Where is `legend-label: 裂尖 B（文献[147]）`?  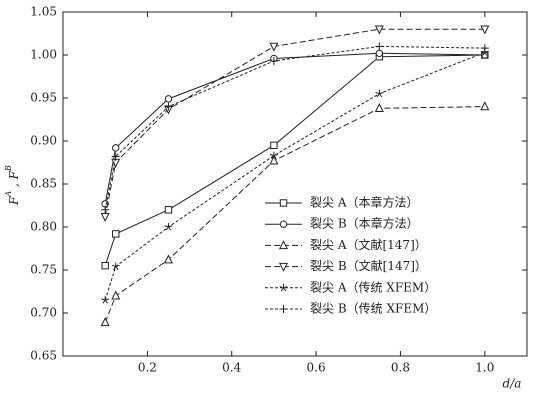 legend-label: 裂尖 B（文献[147]） is located at coordinates (368, 265).